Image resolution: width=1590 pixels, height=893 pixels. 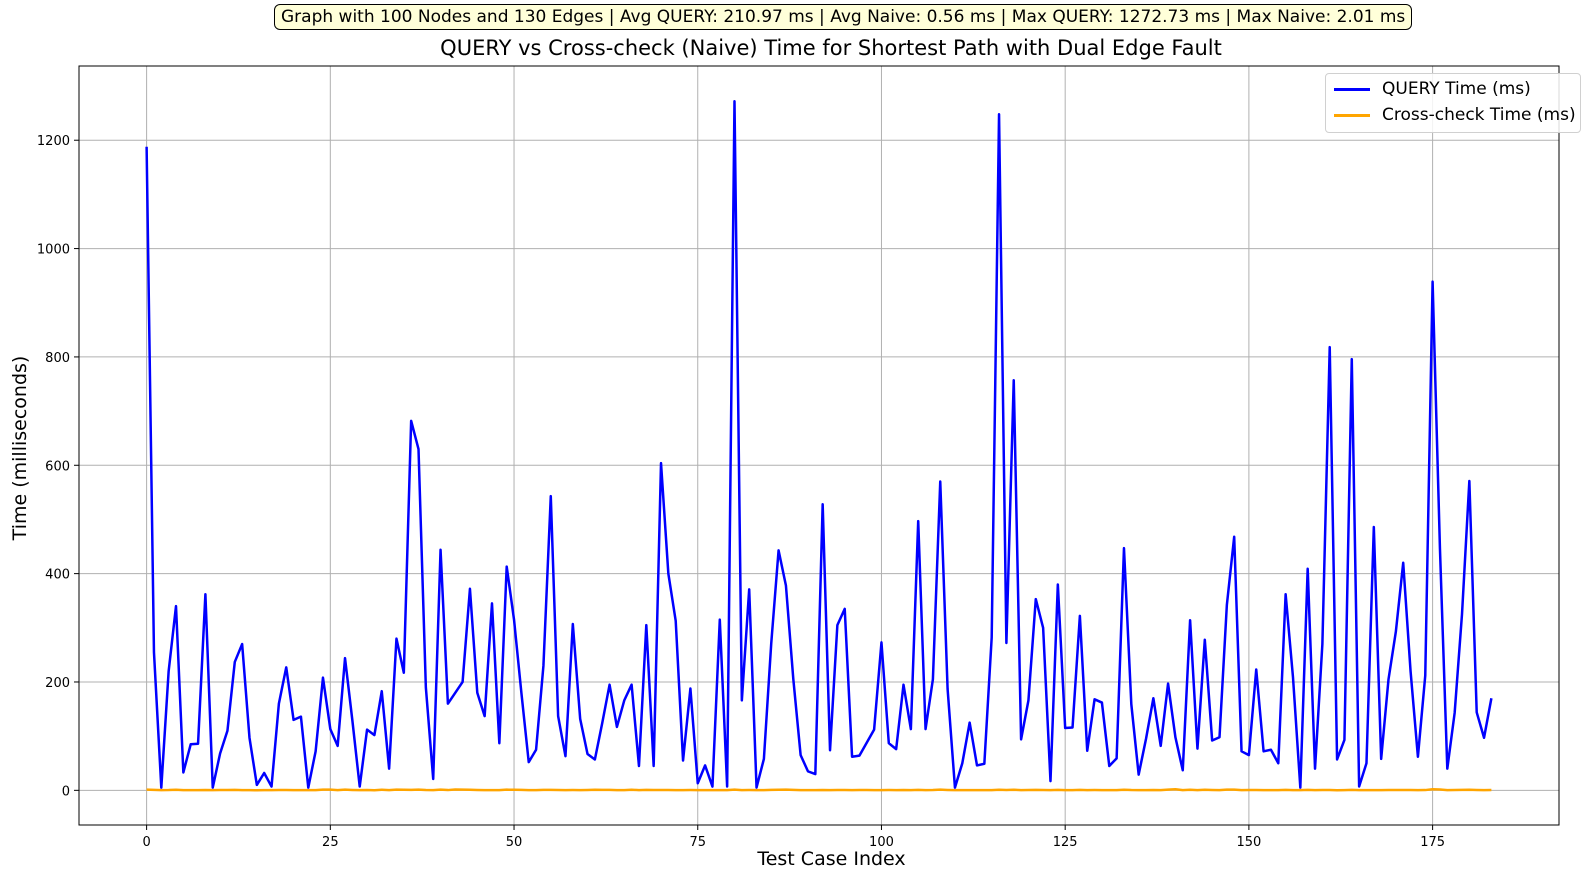 What do you see at coordinates (66, 791) in the screenshot?
I see `y-tick-label: 0` at bounding box center [66, 791].